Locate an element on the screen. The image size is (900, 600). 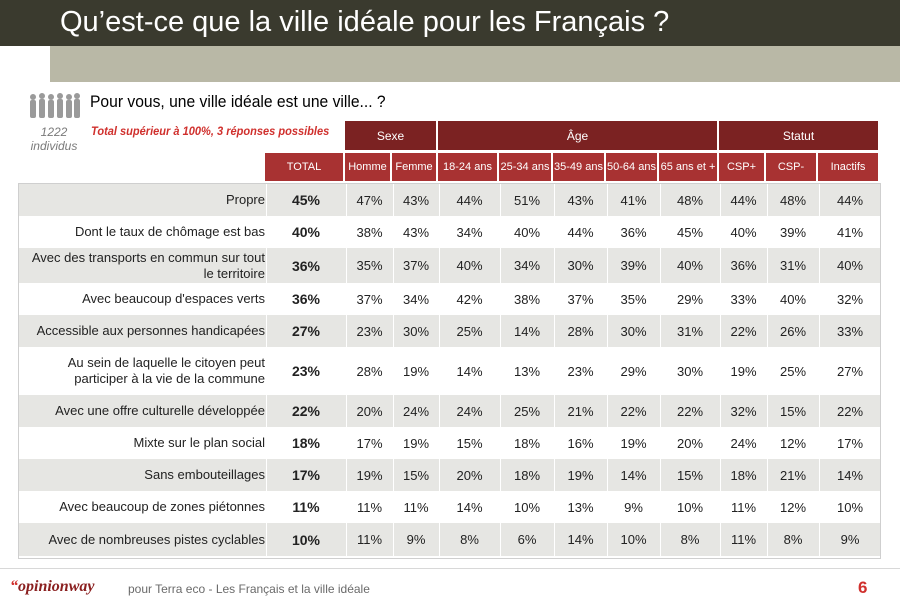
value-cell: 29% is located at coordinates (689, 299).